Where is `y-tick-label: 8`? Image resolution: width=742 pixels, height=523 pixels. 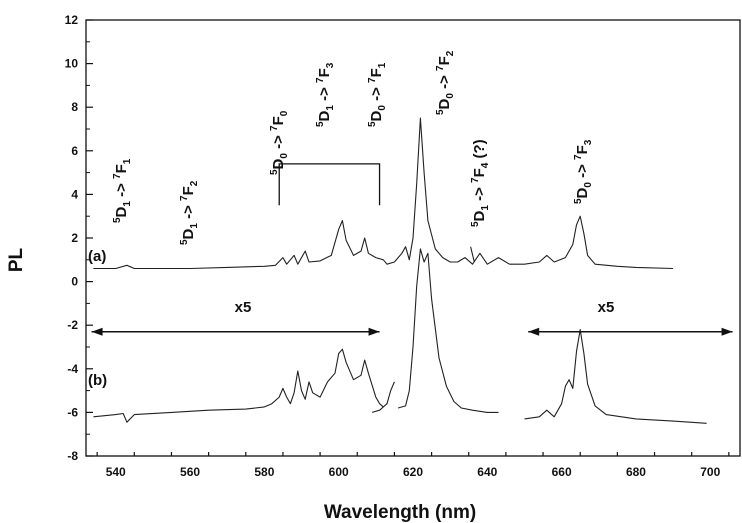
y-tick-label: 8 is located at coordinates (74, 107).